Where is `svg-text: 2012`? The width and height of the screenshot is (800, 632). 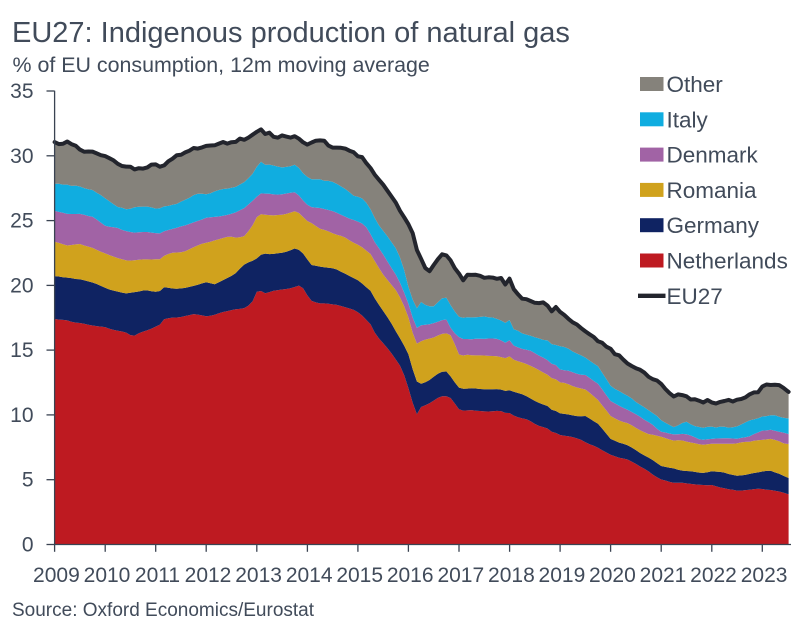
svg-text: 2012 is located at coordinates (208, 575).